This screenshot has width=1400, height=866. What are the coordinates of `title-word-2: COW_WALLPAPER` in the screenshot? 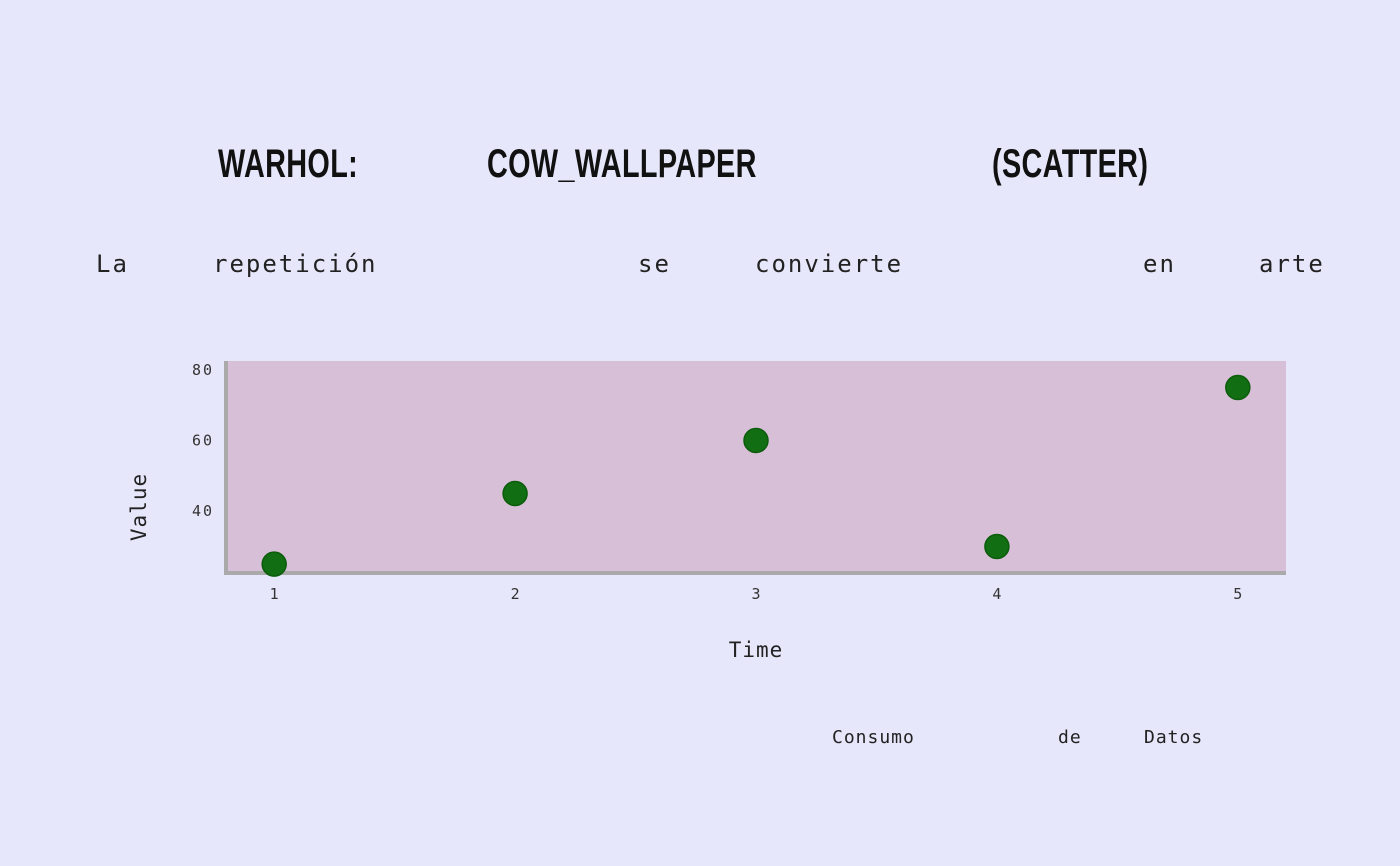 It's located at (622, 164).